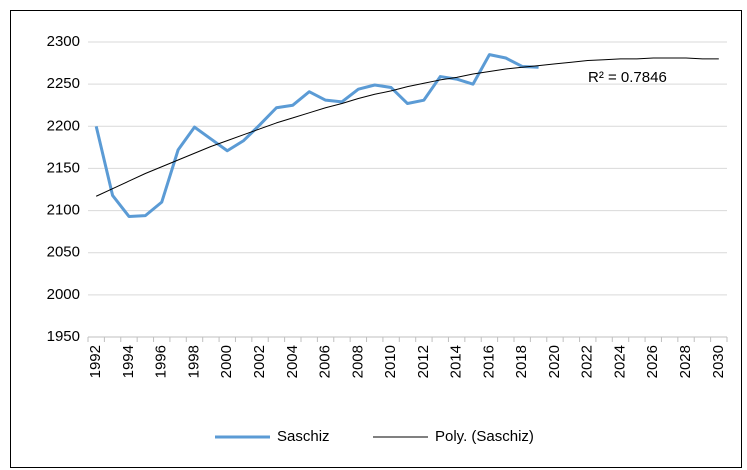  Describe the element at coordinates (292, 361) in the screenshot. I see `x-tick-label: 2004` at that location.